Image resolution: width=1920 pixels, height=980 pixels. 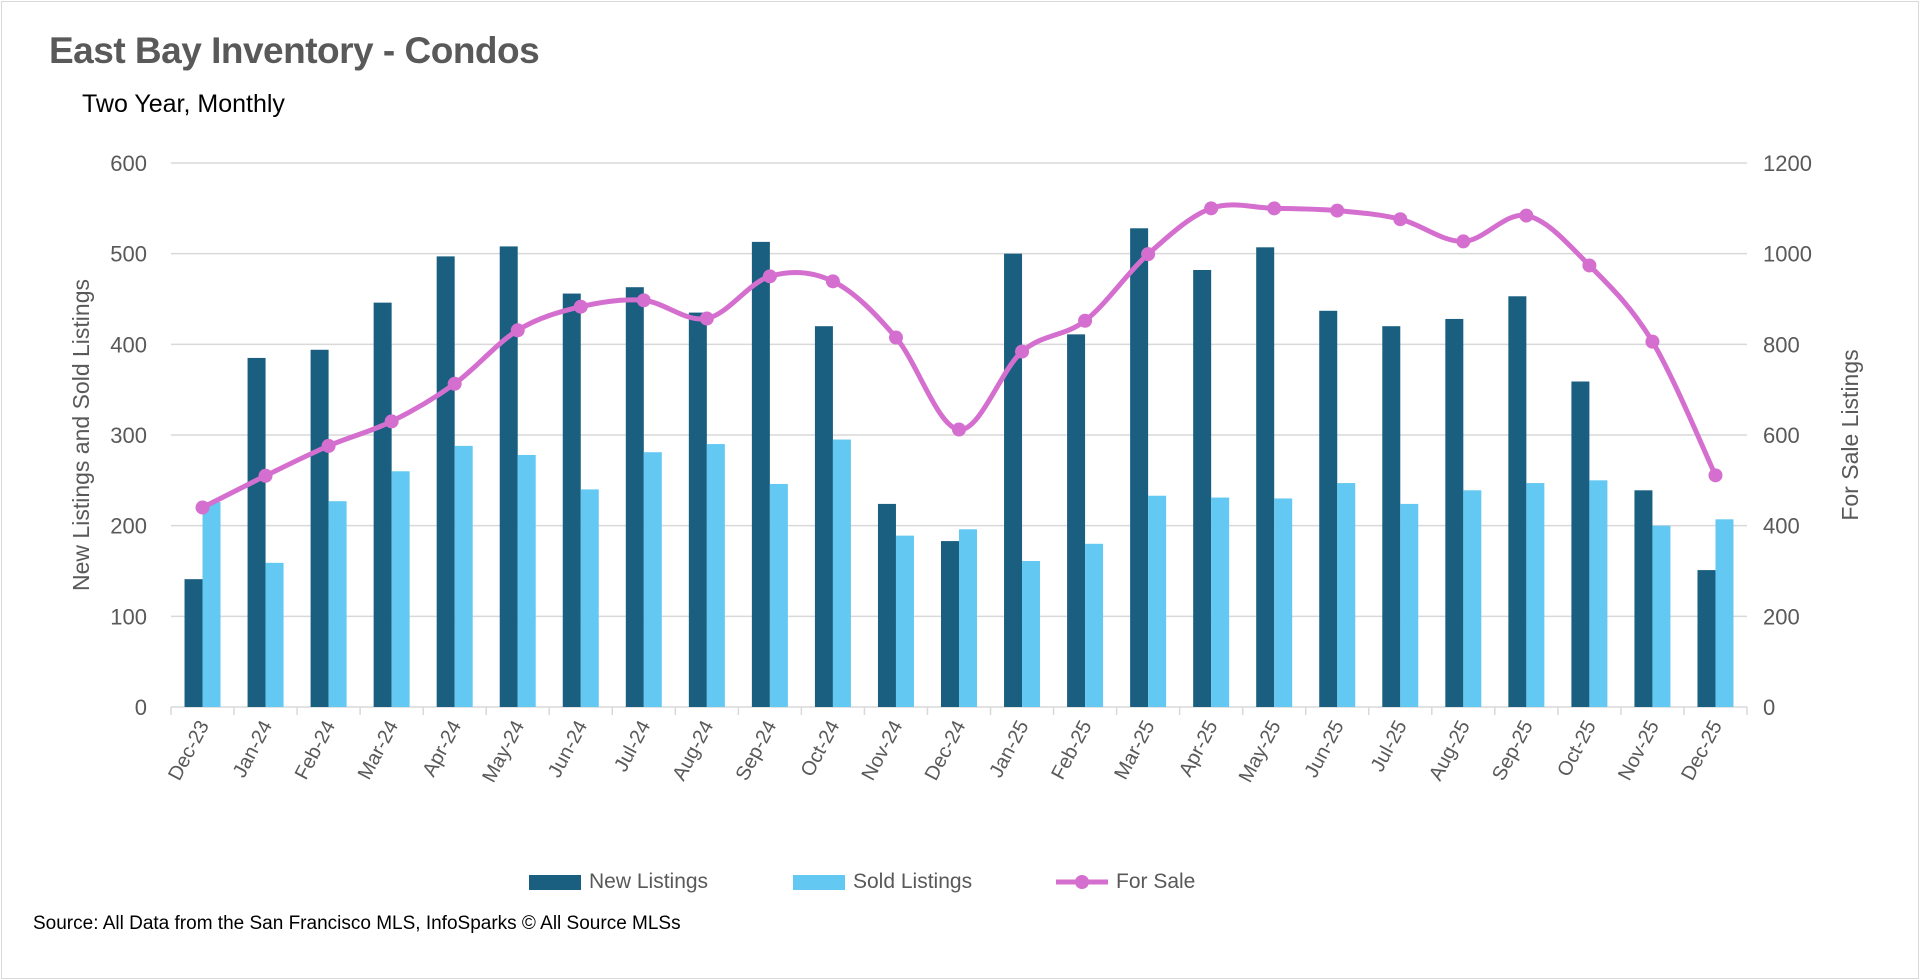 What do you see at coordinates (183, 104) in the screenshot?
I see `chart-subtitle: Two Year, Monthly` at bounding box center [183, 104].